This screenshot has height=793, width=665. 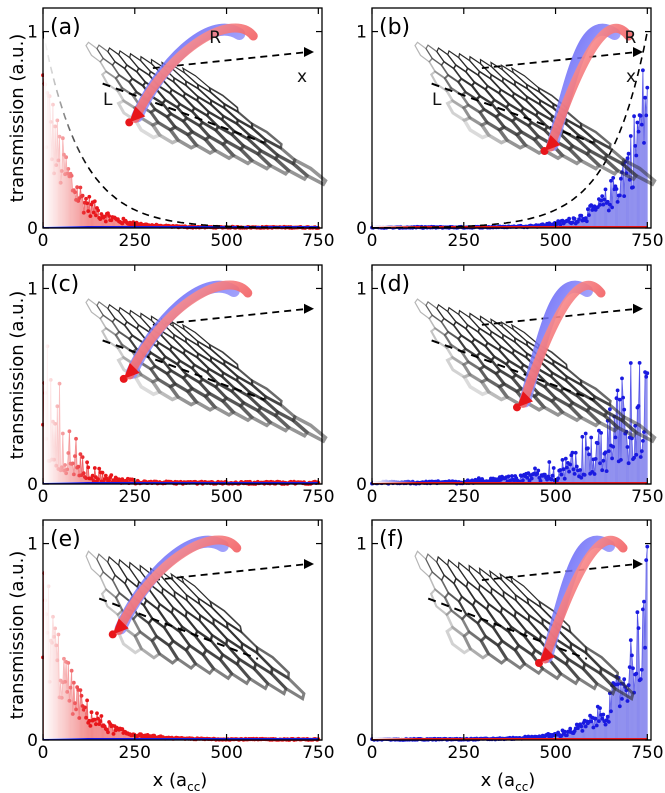 What do you see at coordinates (510, 643) in the screenshot?
I see `series-fill` at bounding box center [510, 643].